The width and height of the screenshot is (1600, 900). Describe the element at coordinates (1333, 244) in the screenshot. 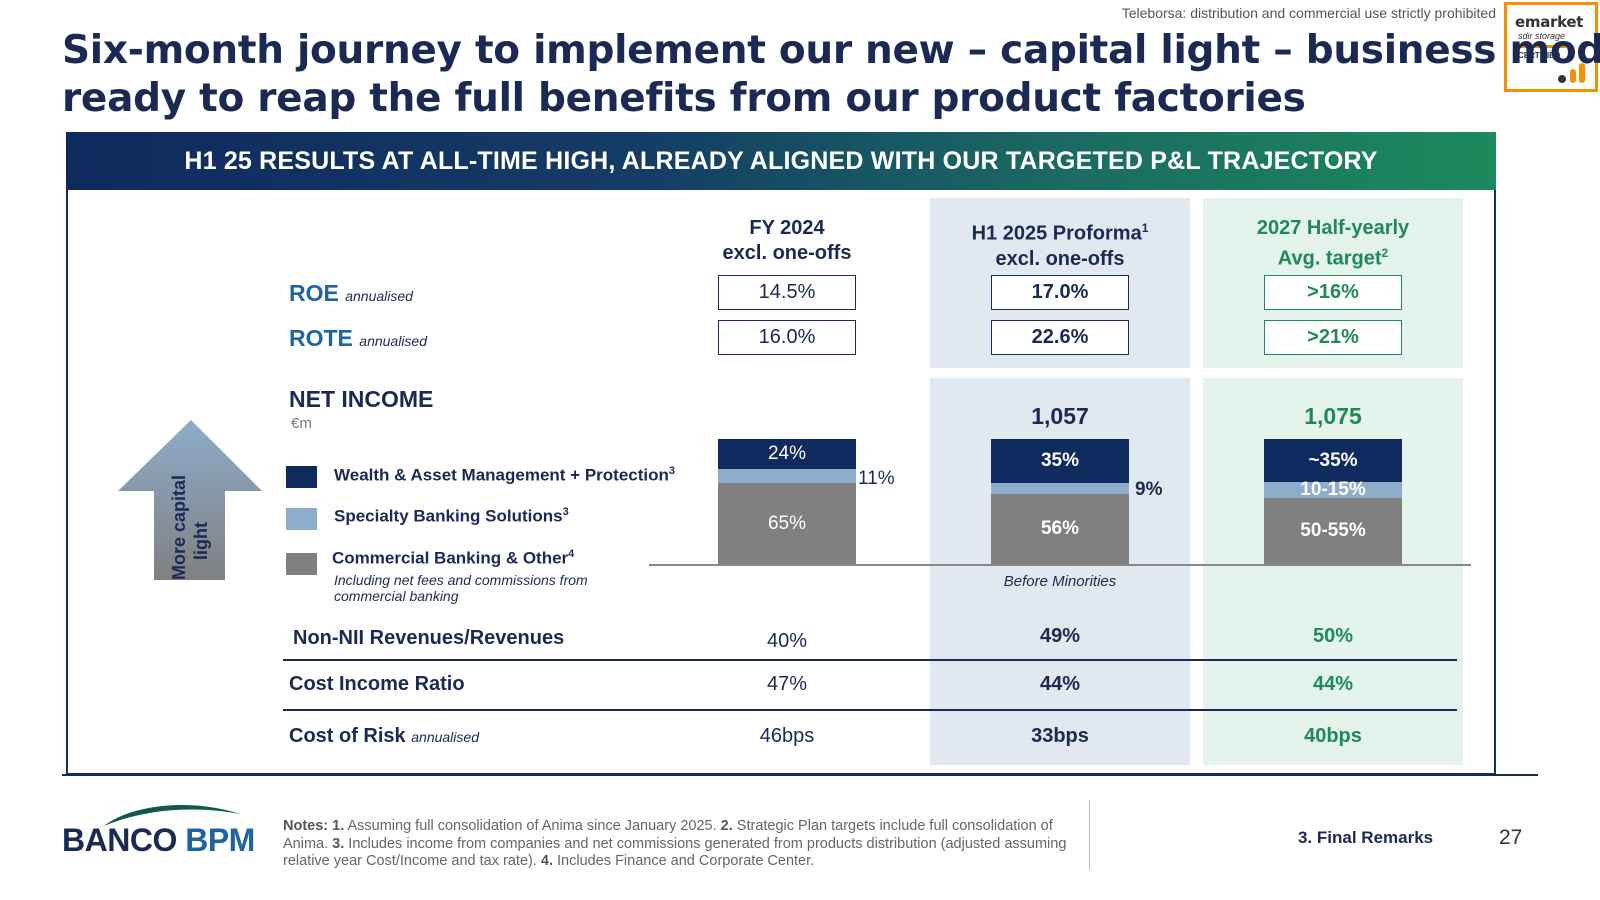

I see `col-head-t27: 2027 Half-yearly Avg. target2` at that location.